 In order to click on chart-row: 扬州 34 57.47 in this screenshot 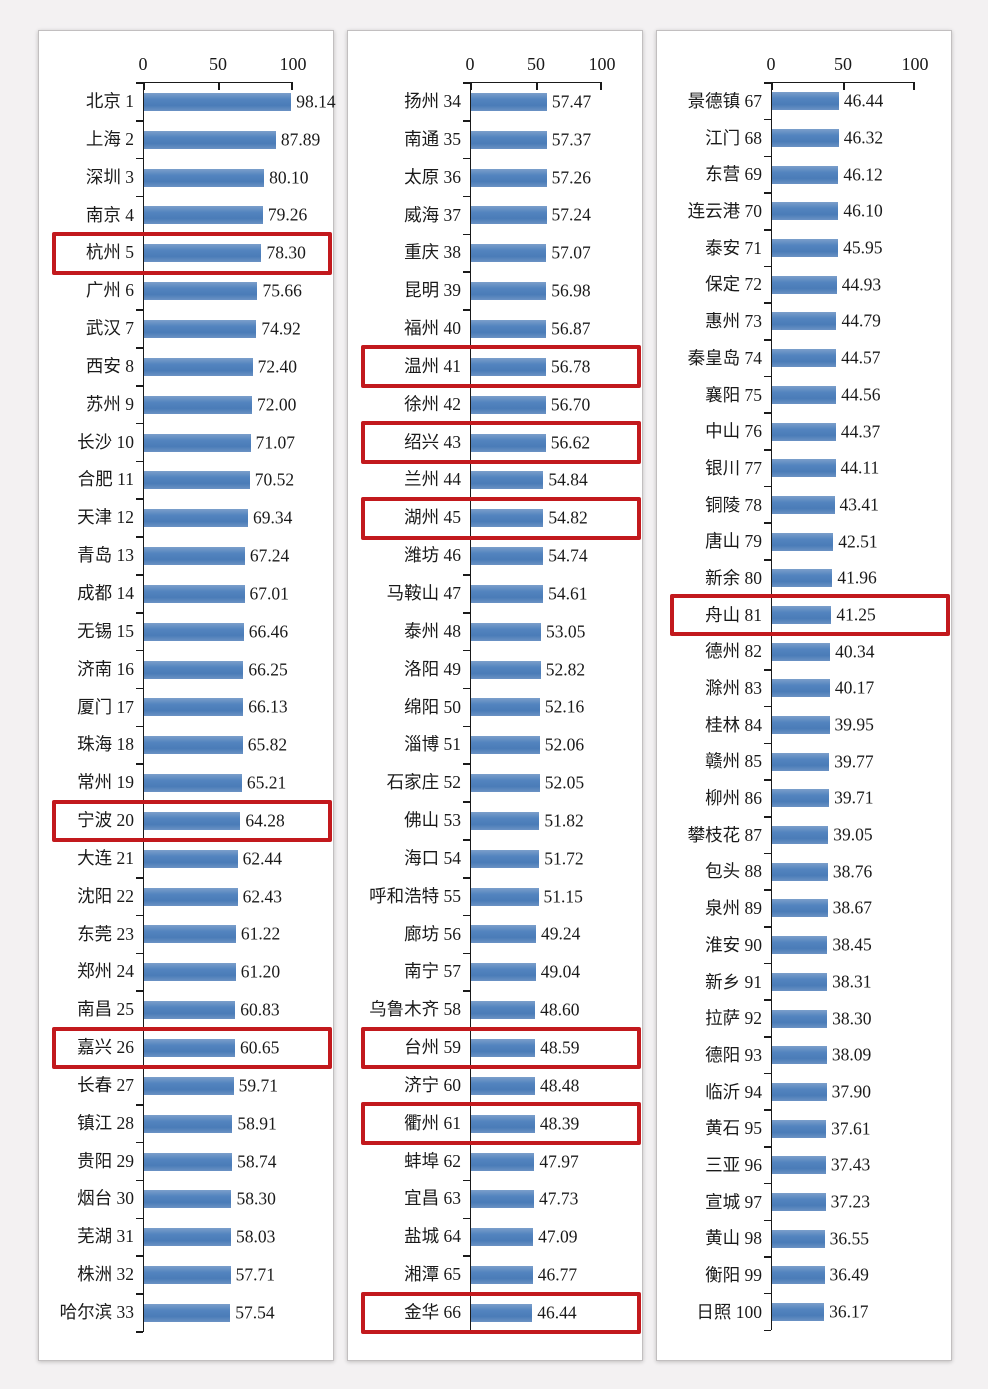, I will do `click(495, 101)`.